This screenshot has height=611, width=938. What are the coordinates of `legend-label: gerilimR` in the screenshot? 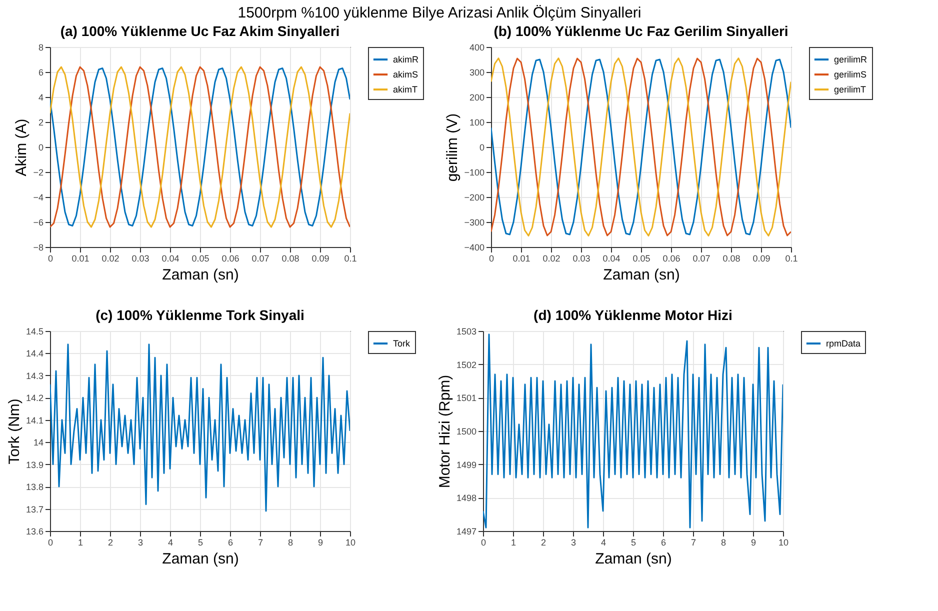 It's located at (851, 59).